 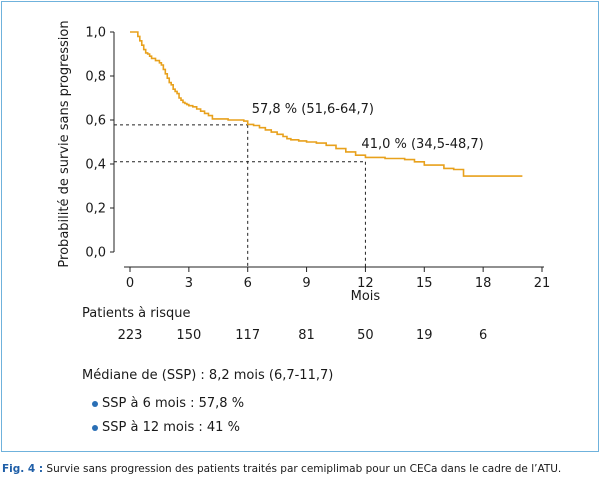 I want to click on risk-value: 50, so click(x=365, y=335).